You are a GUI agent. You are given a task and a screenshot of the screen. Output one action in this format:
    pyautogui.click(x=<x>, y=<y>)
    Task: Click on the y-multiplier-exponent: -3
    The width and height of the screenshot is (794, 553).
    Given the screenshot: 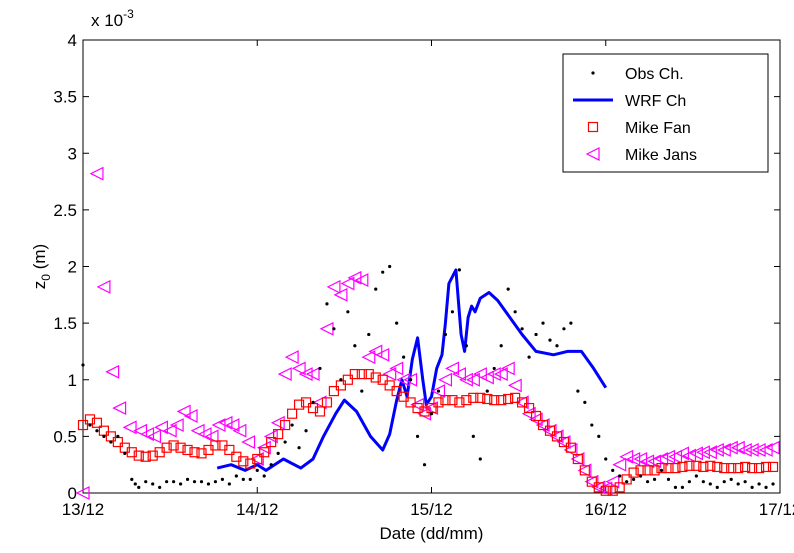 What is the action you would take?
    pyautogui.click(x=128, y=14)
    